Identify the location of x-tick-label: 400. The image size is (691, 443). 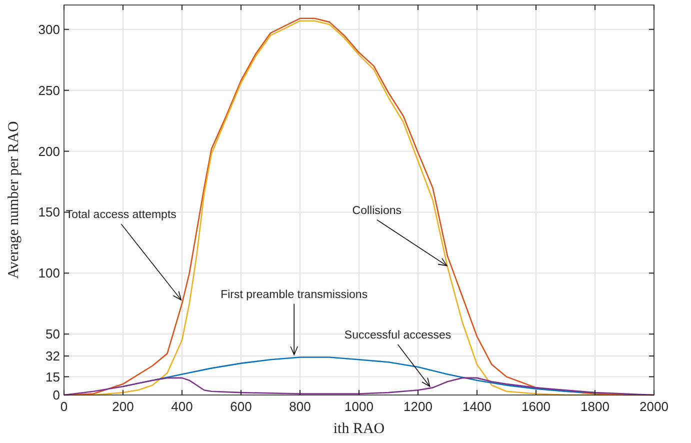
(182, 406).